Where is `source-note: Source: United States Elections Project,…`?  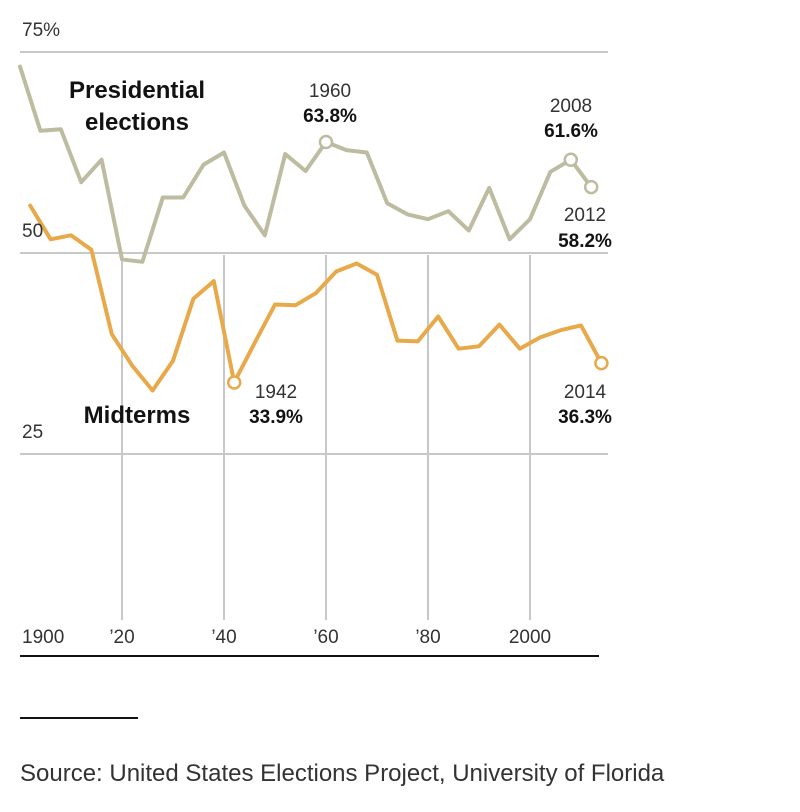 source-note: Source: United States Elections Project,… is located at coordinates (342, 773).